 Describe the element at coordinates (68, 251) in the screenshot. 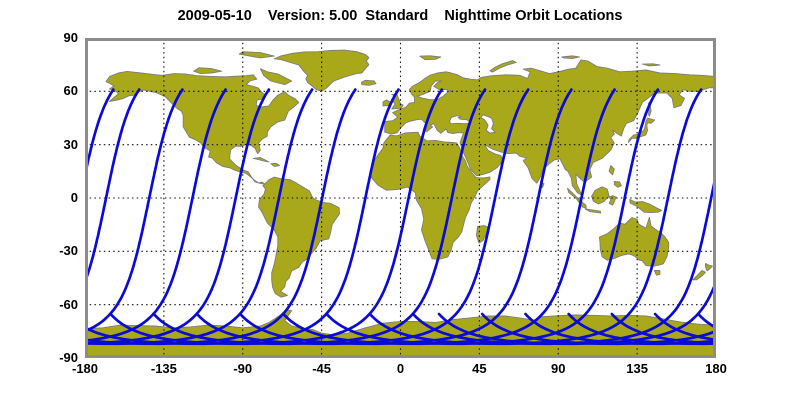

I see `y-axis-tick-label: -30` at that location.